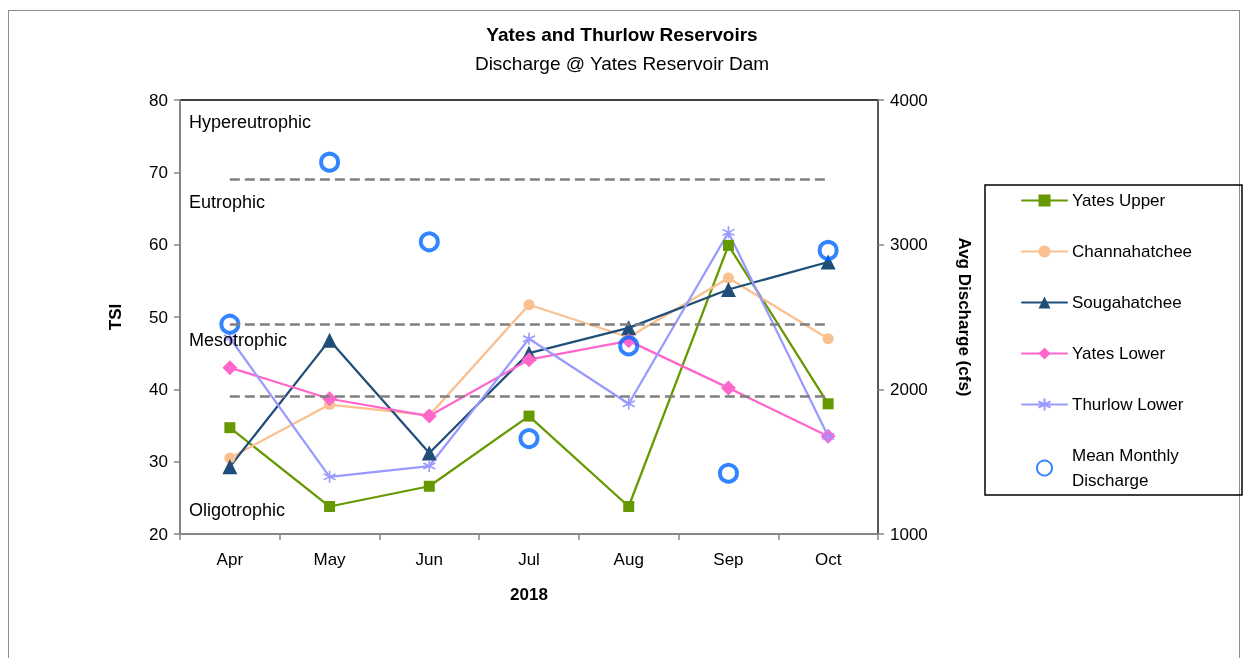  What do you see at coordinates (828, 559) in the screenshot?
I see `x-tick-label: Oct` at bounding box center [828, 559].